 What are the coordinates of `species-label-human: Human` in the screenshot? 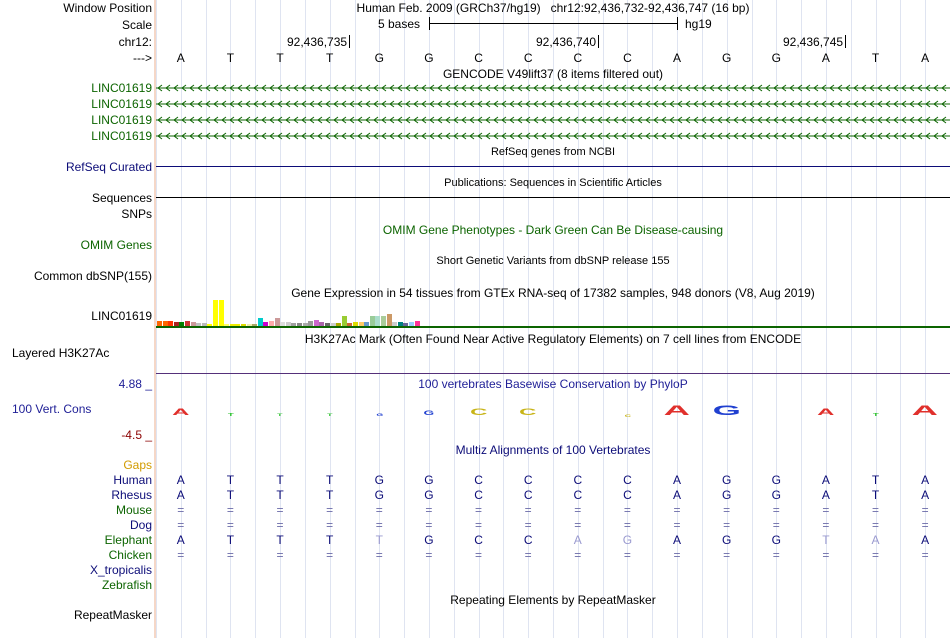 It's located at (132, 480).